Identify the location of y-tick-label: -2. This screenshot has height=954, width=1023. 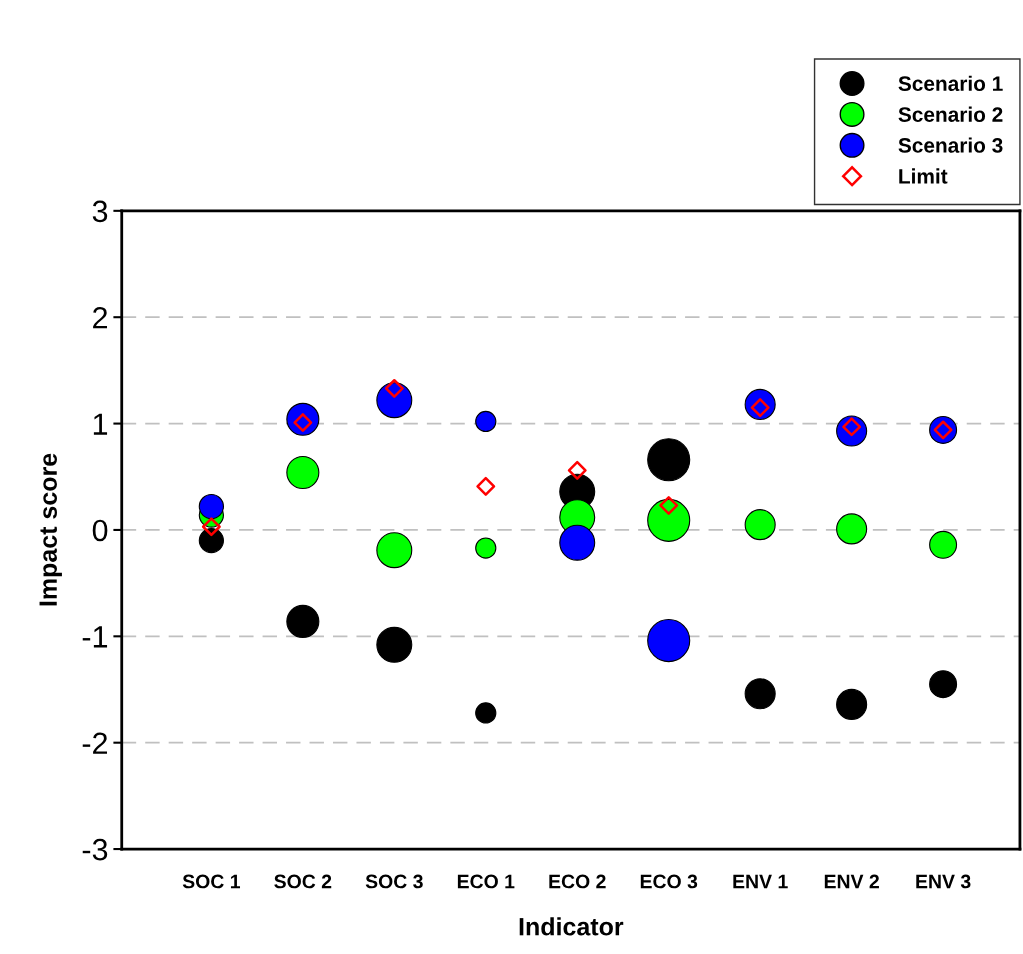
(95, 743).